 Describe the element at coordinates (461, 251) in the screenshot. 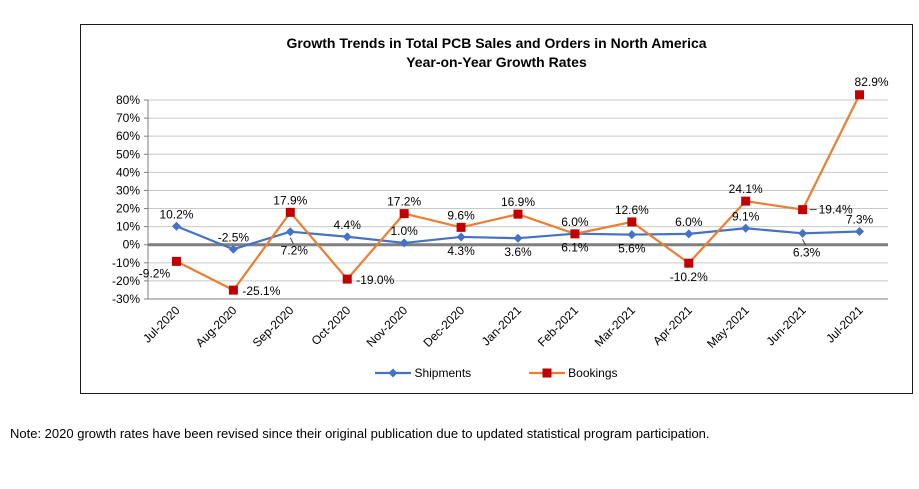

I see `data-label-shipments: 4.3%` at that location.